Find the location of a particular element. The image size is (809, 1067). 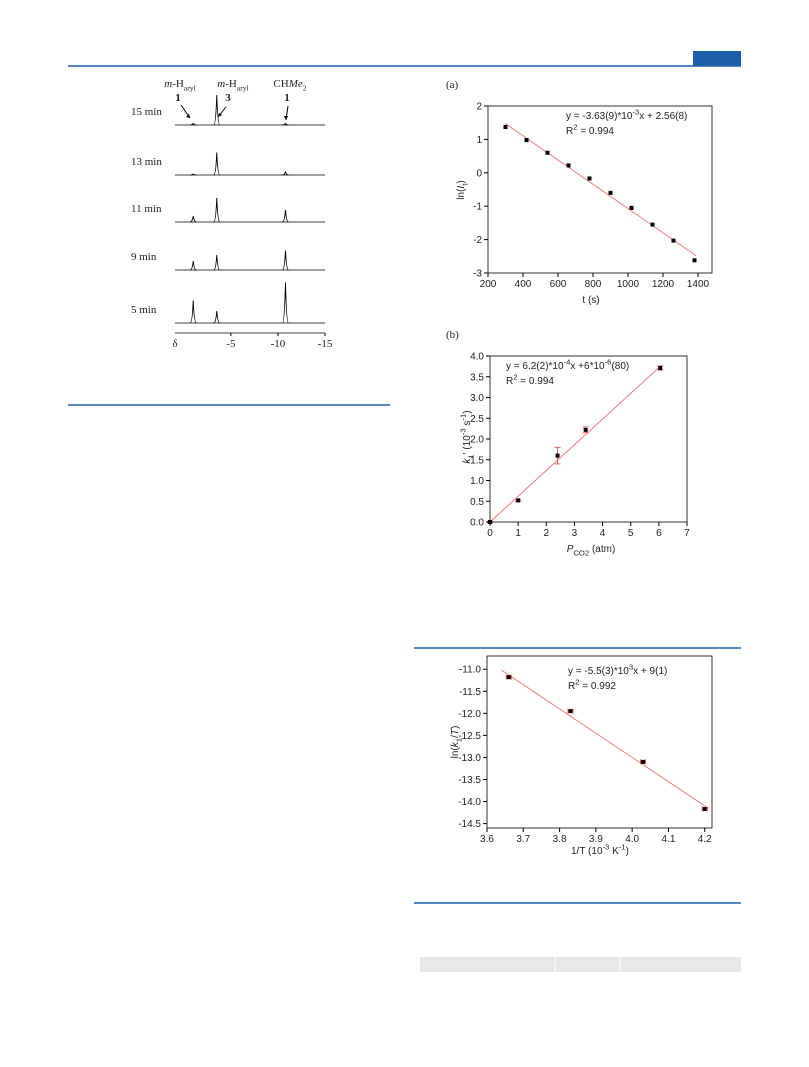

y-tick-label: -3 is located at coordinates (477, 274).